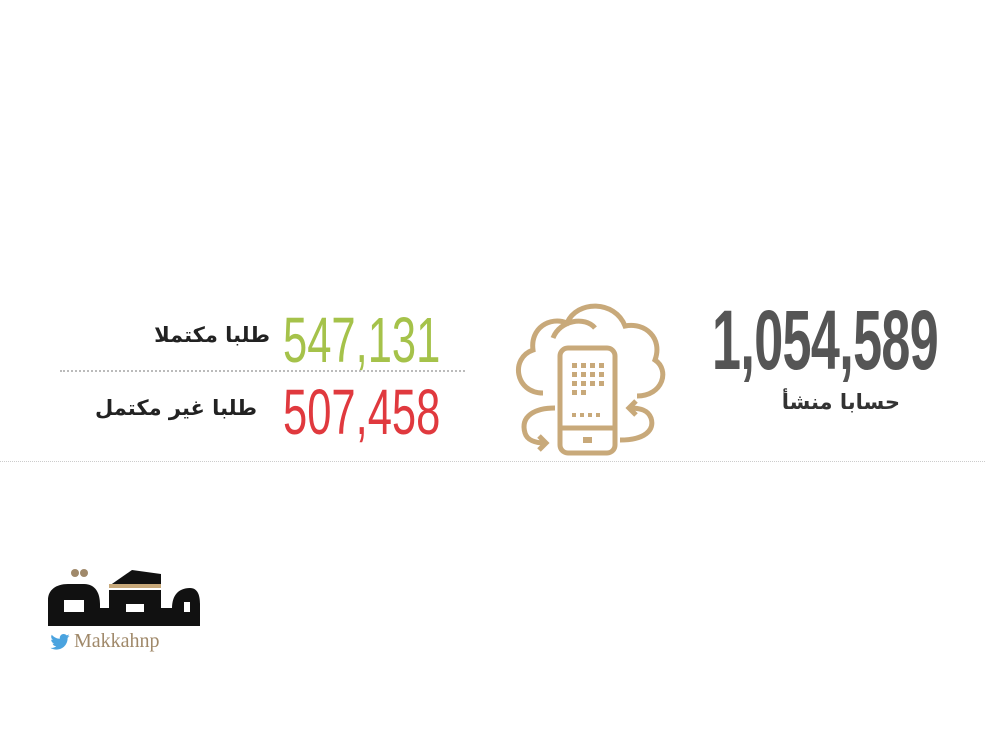 Image resolution: width=1000 pixels, height=750 pixels. Describe the element at coordinates (60, 641) in the screenshot. I see `twitter-icon` at that location.